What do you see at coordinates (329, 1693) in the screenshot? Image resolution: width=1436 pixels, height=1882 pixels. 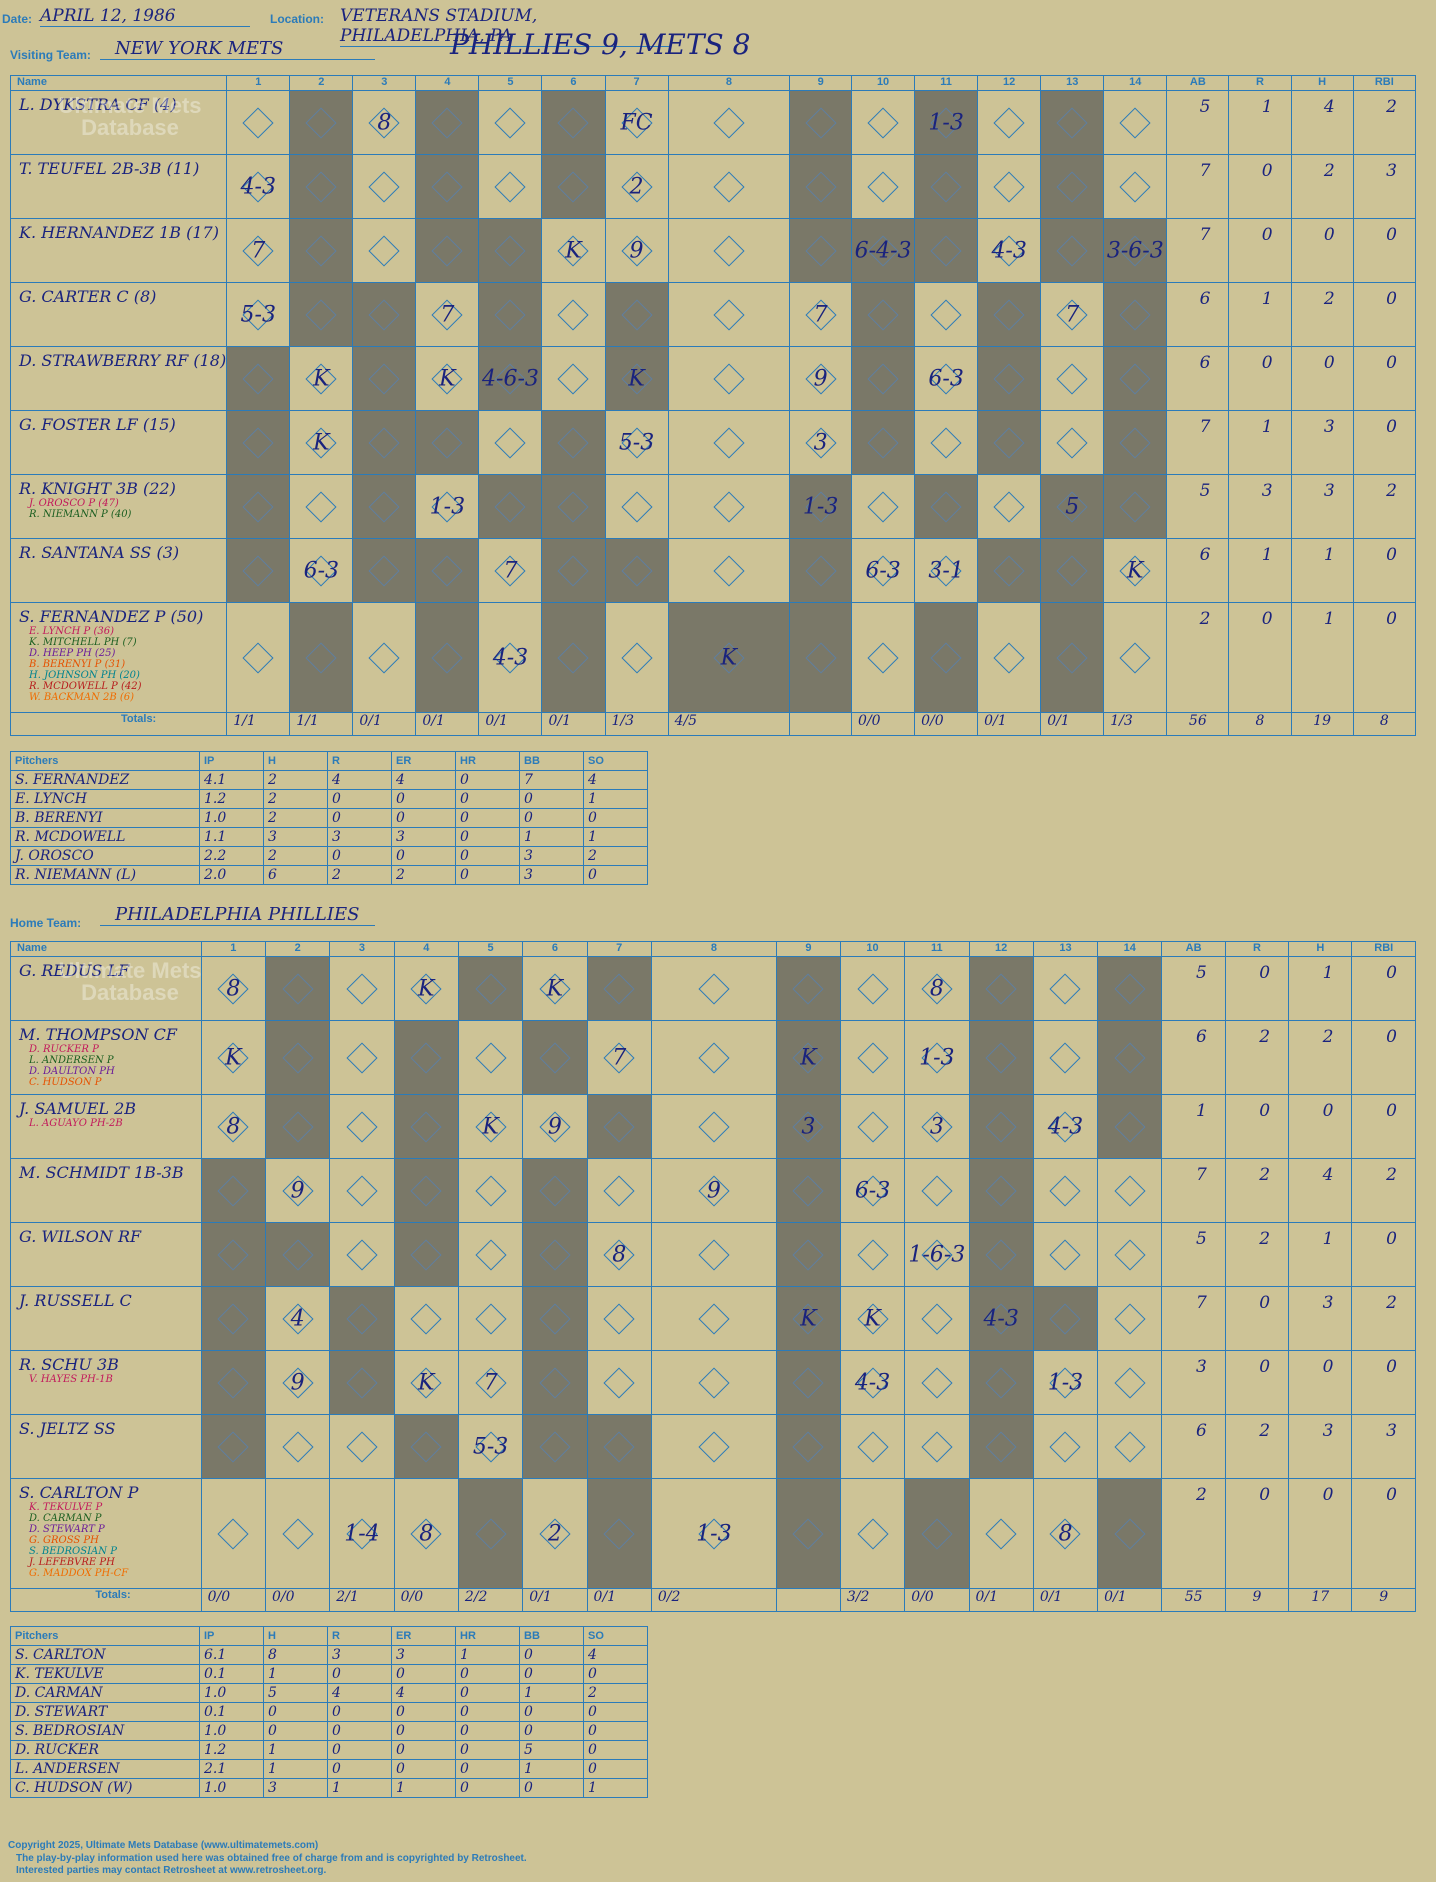 I see `pitcher-row: D. CARMAN 1.0 5 4 4 0 1 2` at bounding box center [329, 1693].